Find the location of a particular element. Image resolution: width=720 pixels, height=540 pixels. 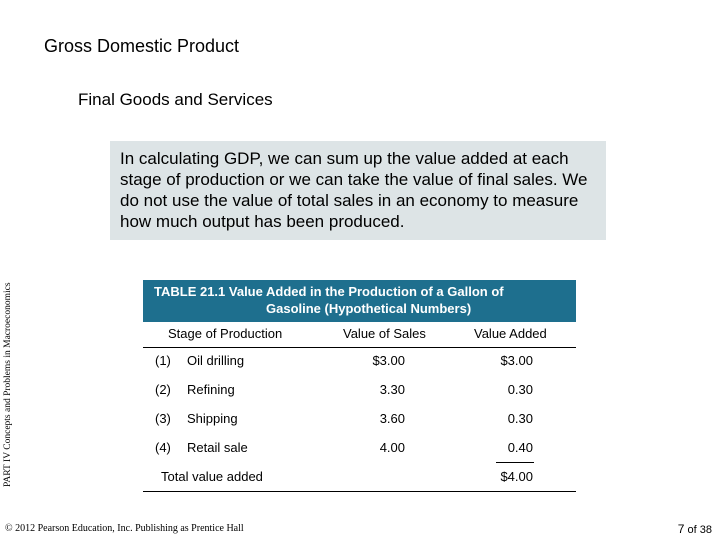

row-sales: 3.30 is located at coordinates (392, 389).